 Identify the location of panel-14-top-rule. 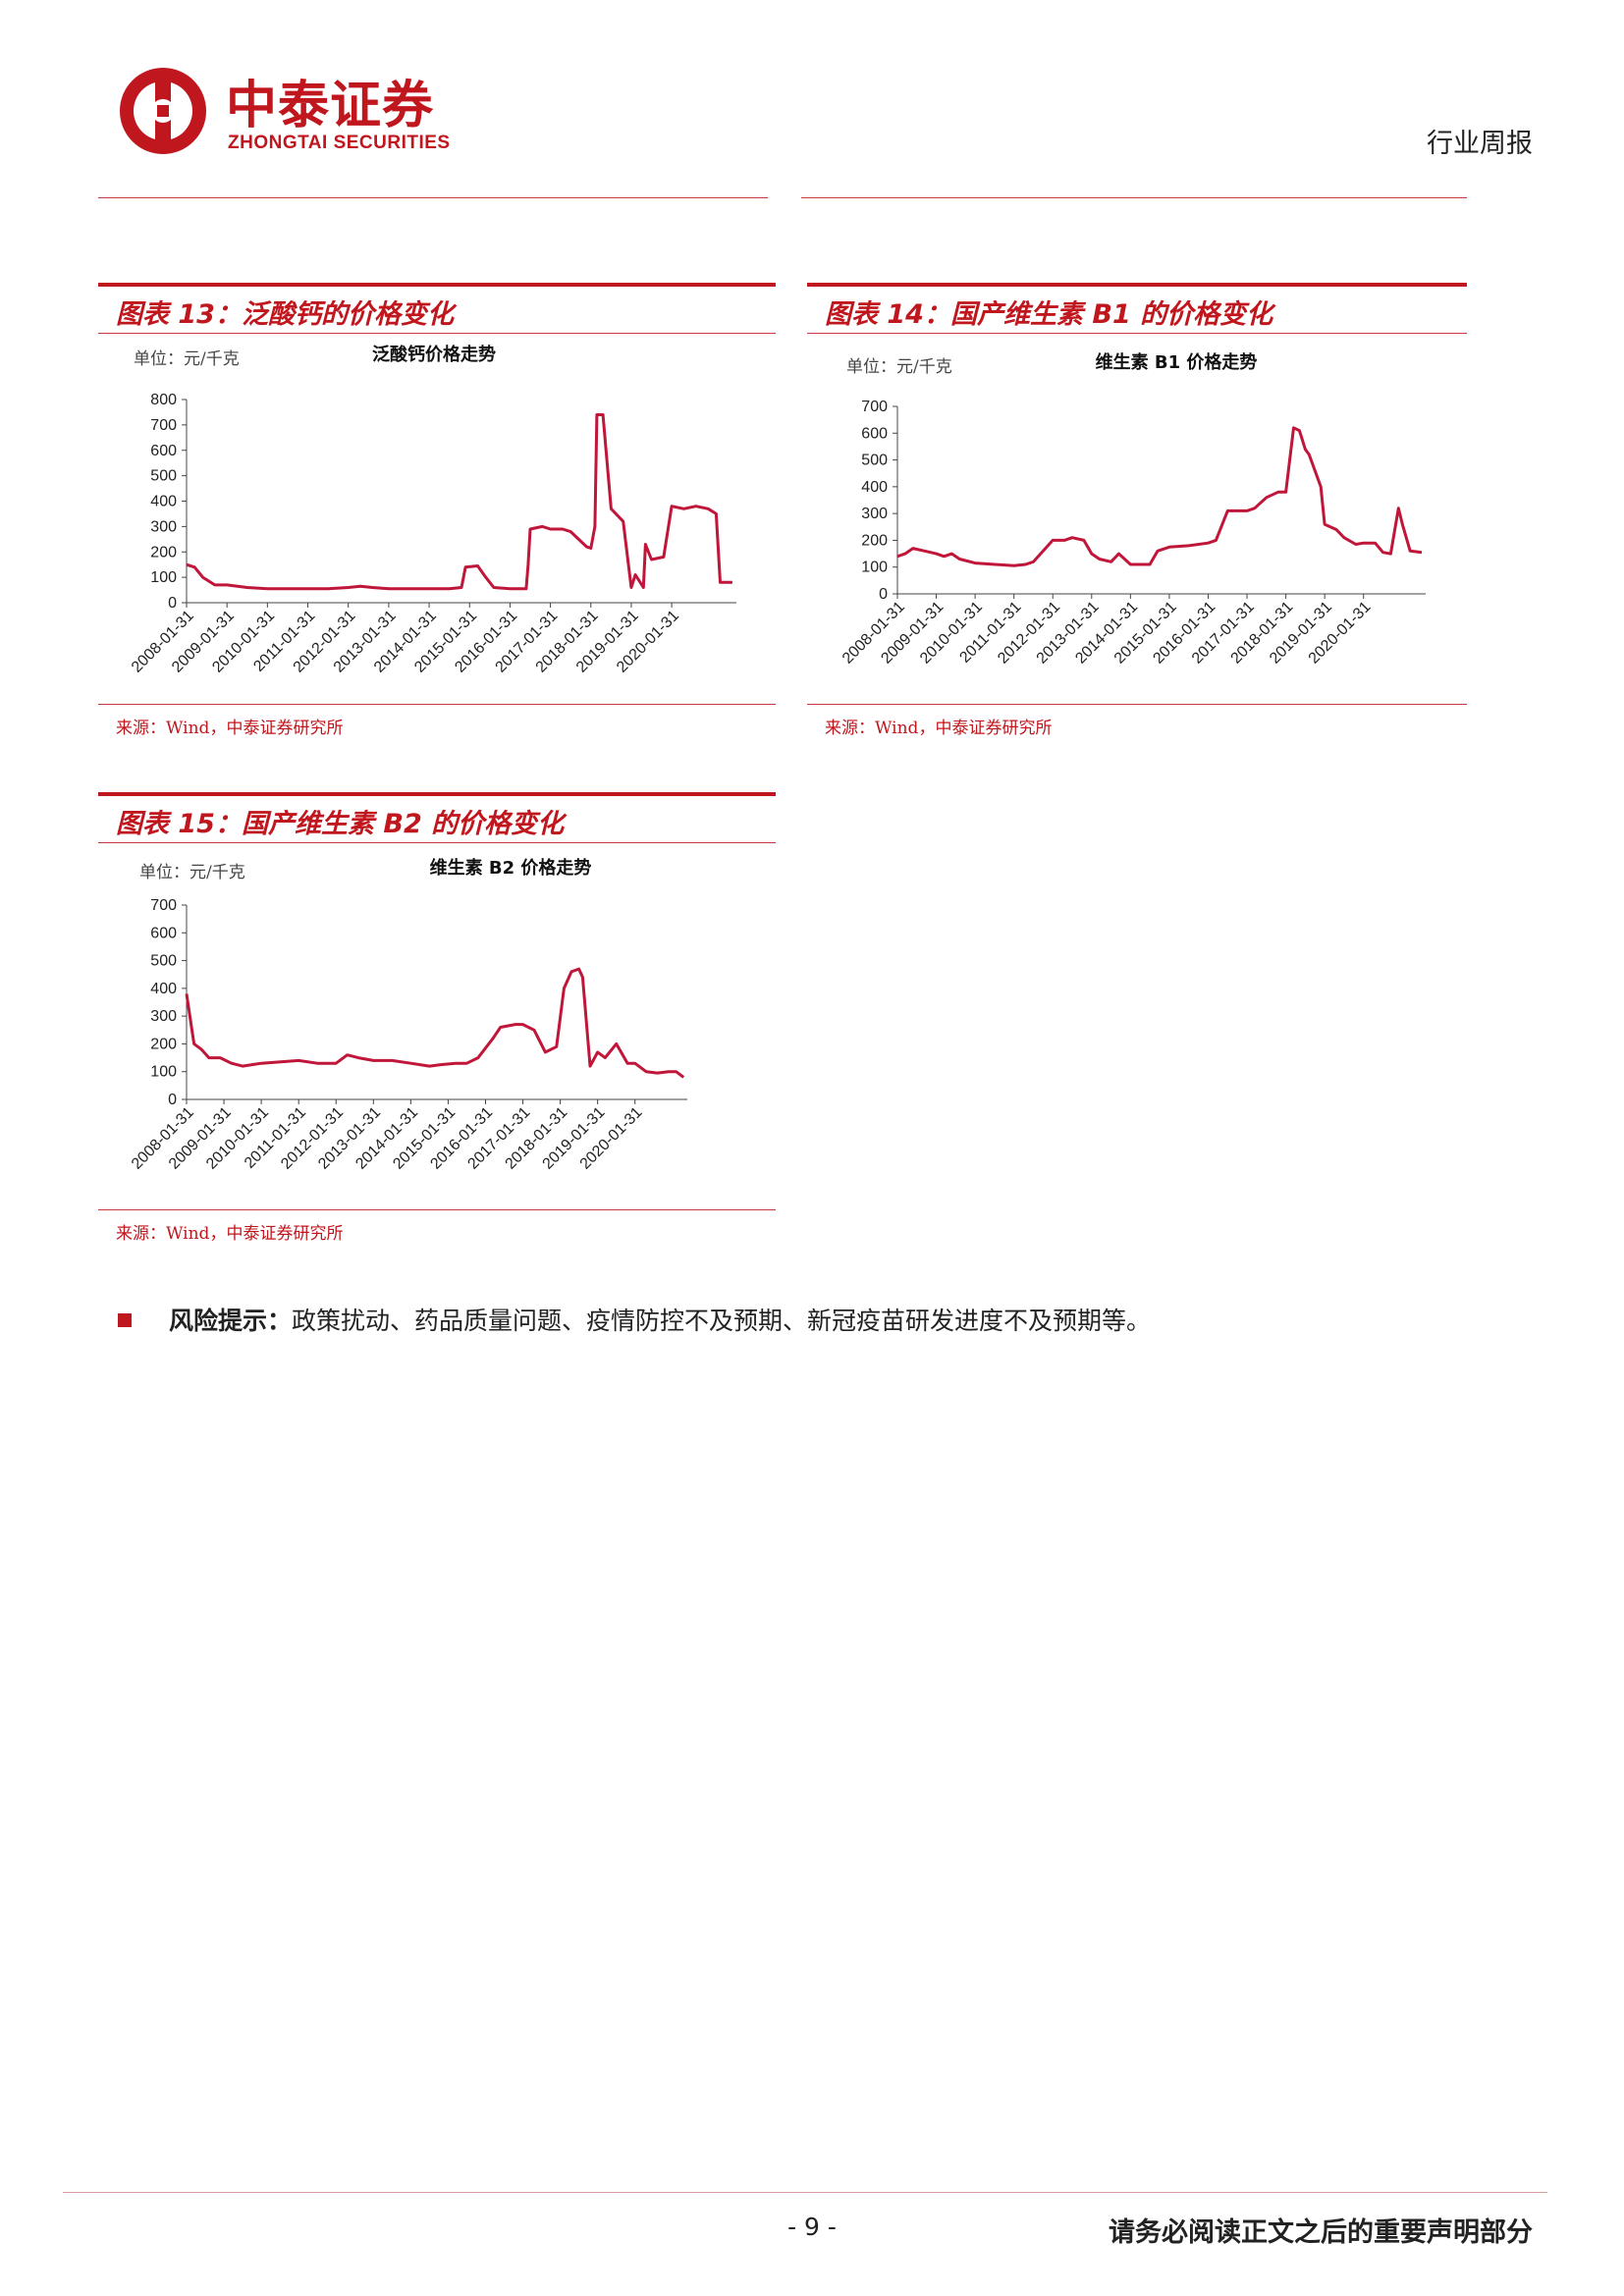
(1137, 285).